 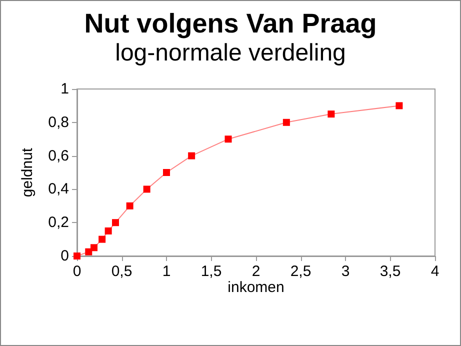 What do you see at coordinates (58, 155) in the screenshot?
I see `y-tick-label: 0,6` at bounding box center [58, 155].